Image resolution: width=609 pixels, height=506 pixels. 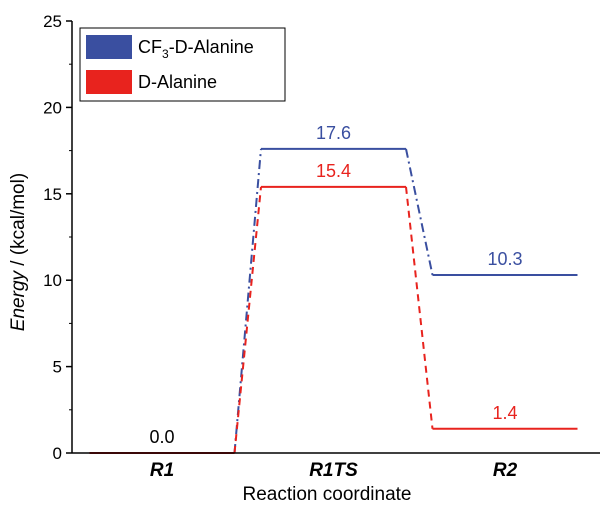 I want to click on data-label-d-alanine: 15.4, so click(x=333, y=171).